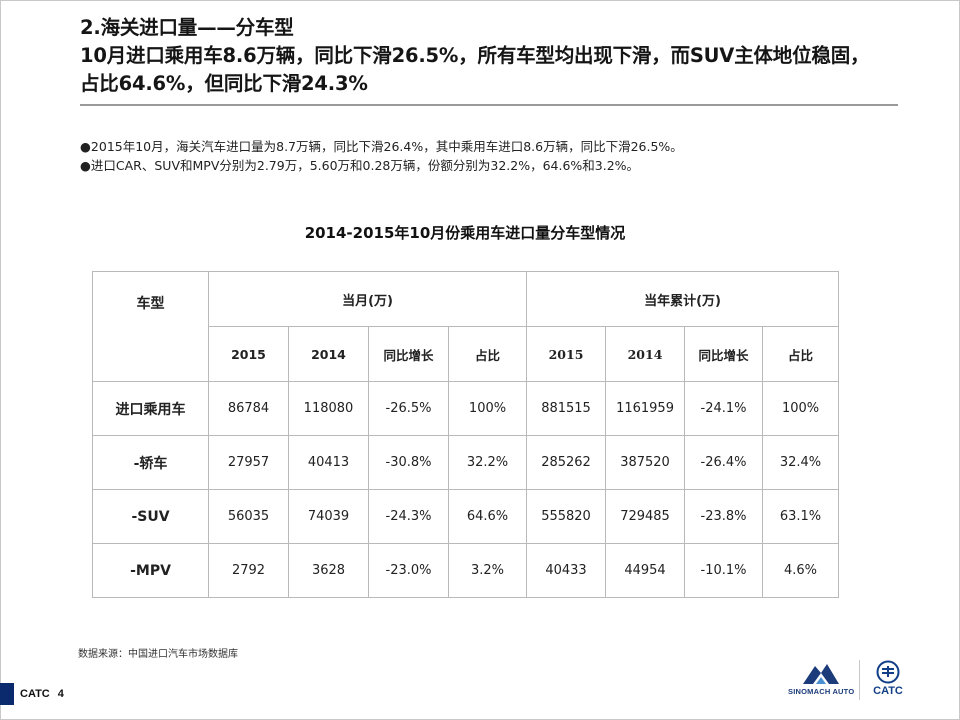 This screenshot has width=960, height=720. I want to click on table-cell: 40413, so click(328, 462).